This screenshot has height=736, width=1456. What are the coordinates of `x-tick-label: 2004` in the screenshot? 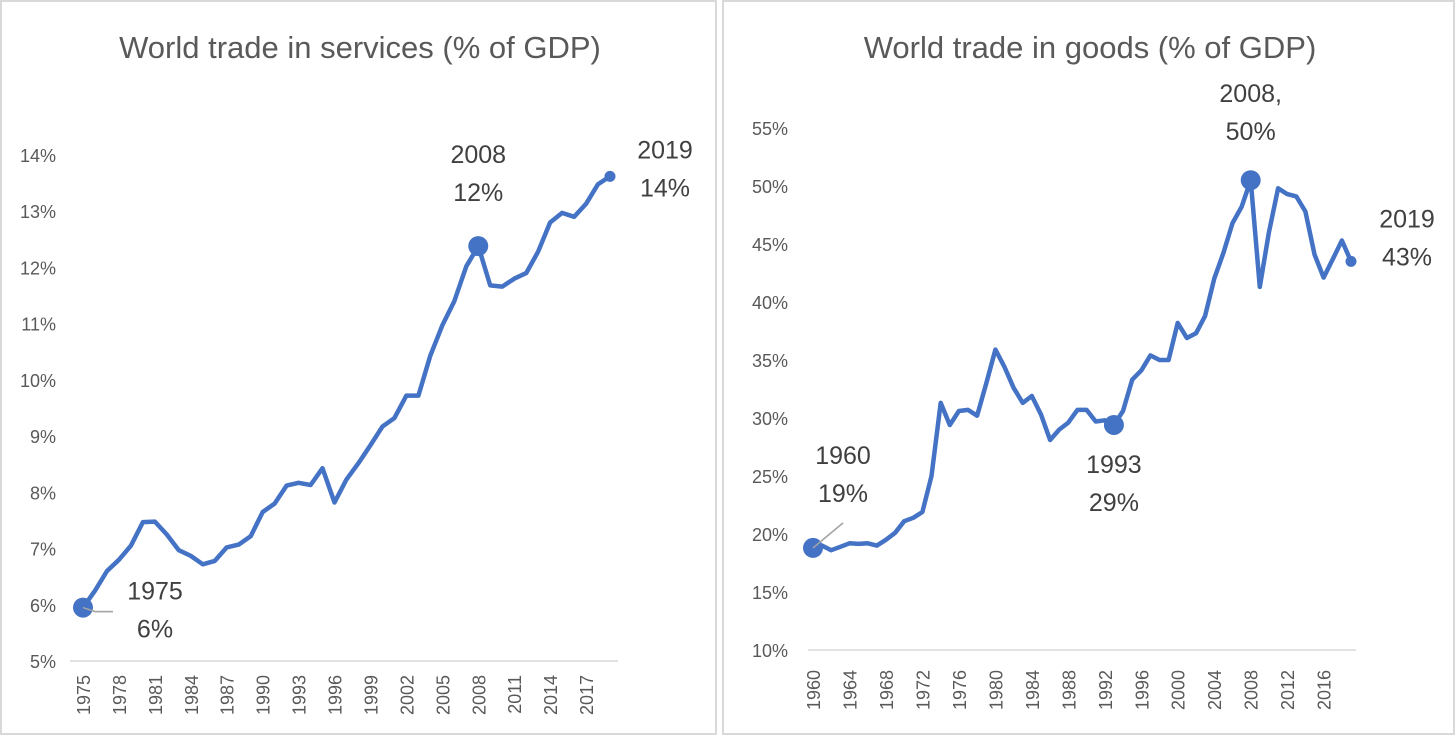 It's located at (1215, 690).